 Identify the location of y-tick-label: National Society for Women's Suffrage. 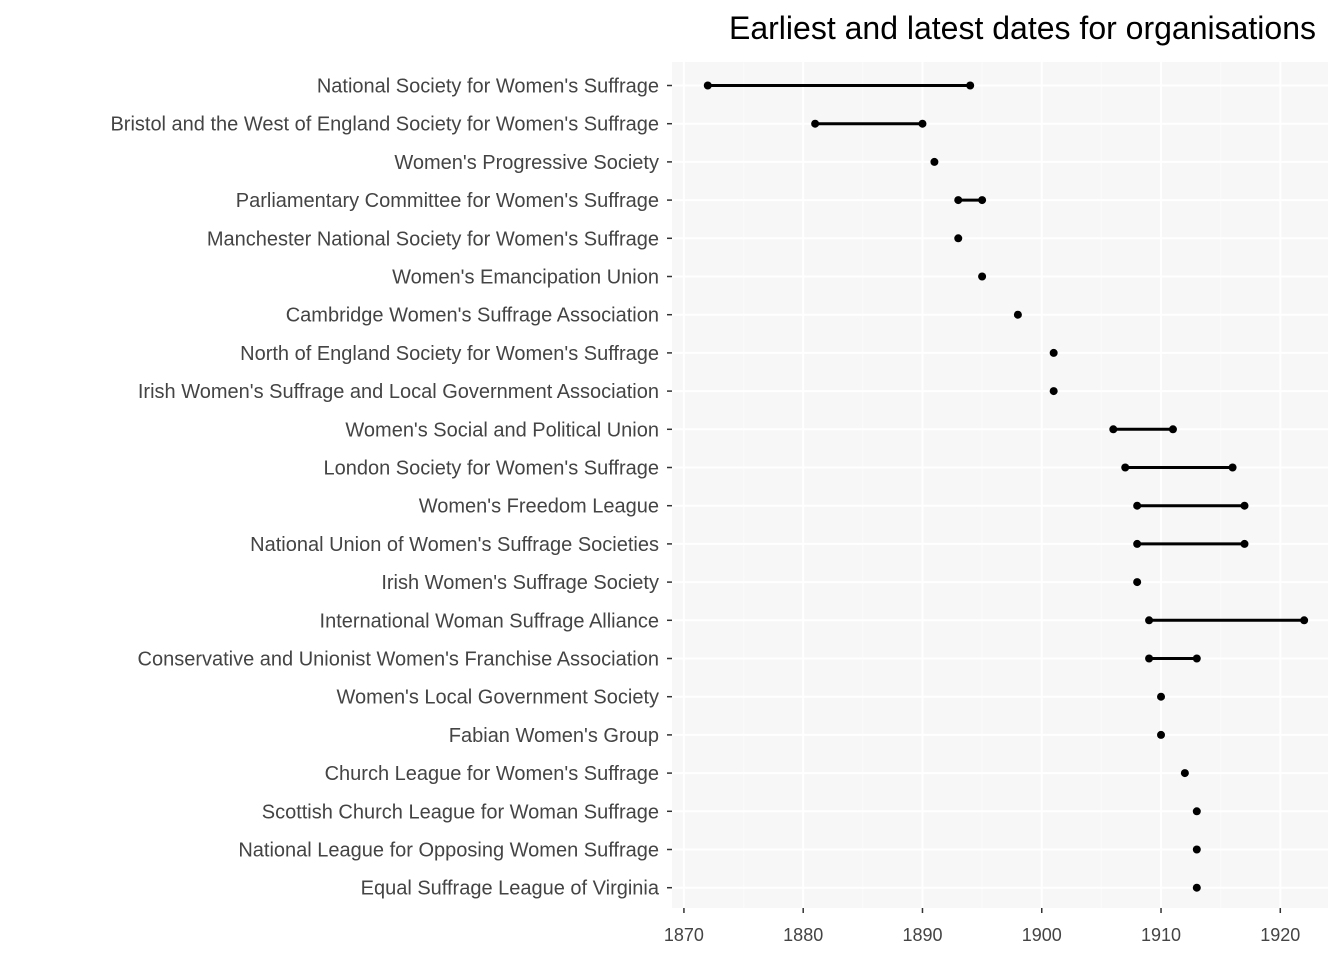
(488, 87).